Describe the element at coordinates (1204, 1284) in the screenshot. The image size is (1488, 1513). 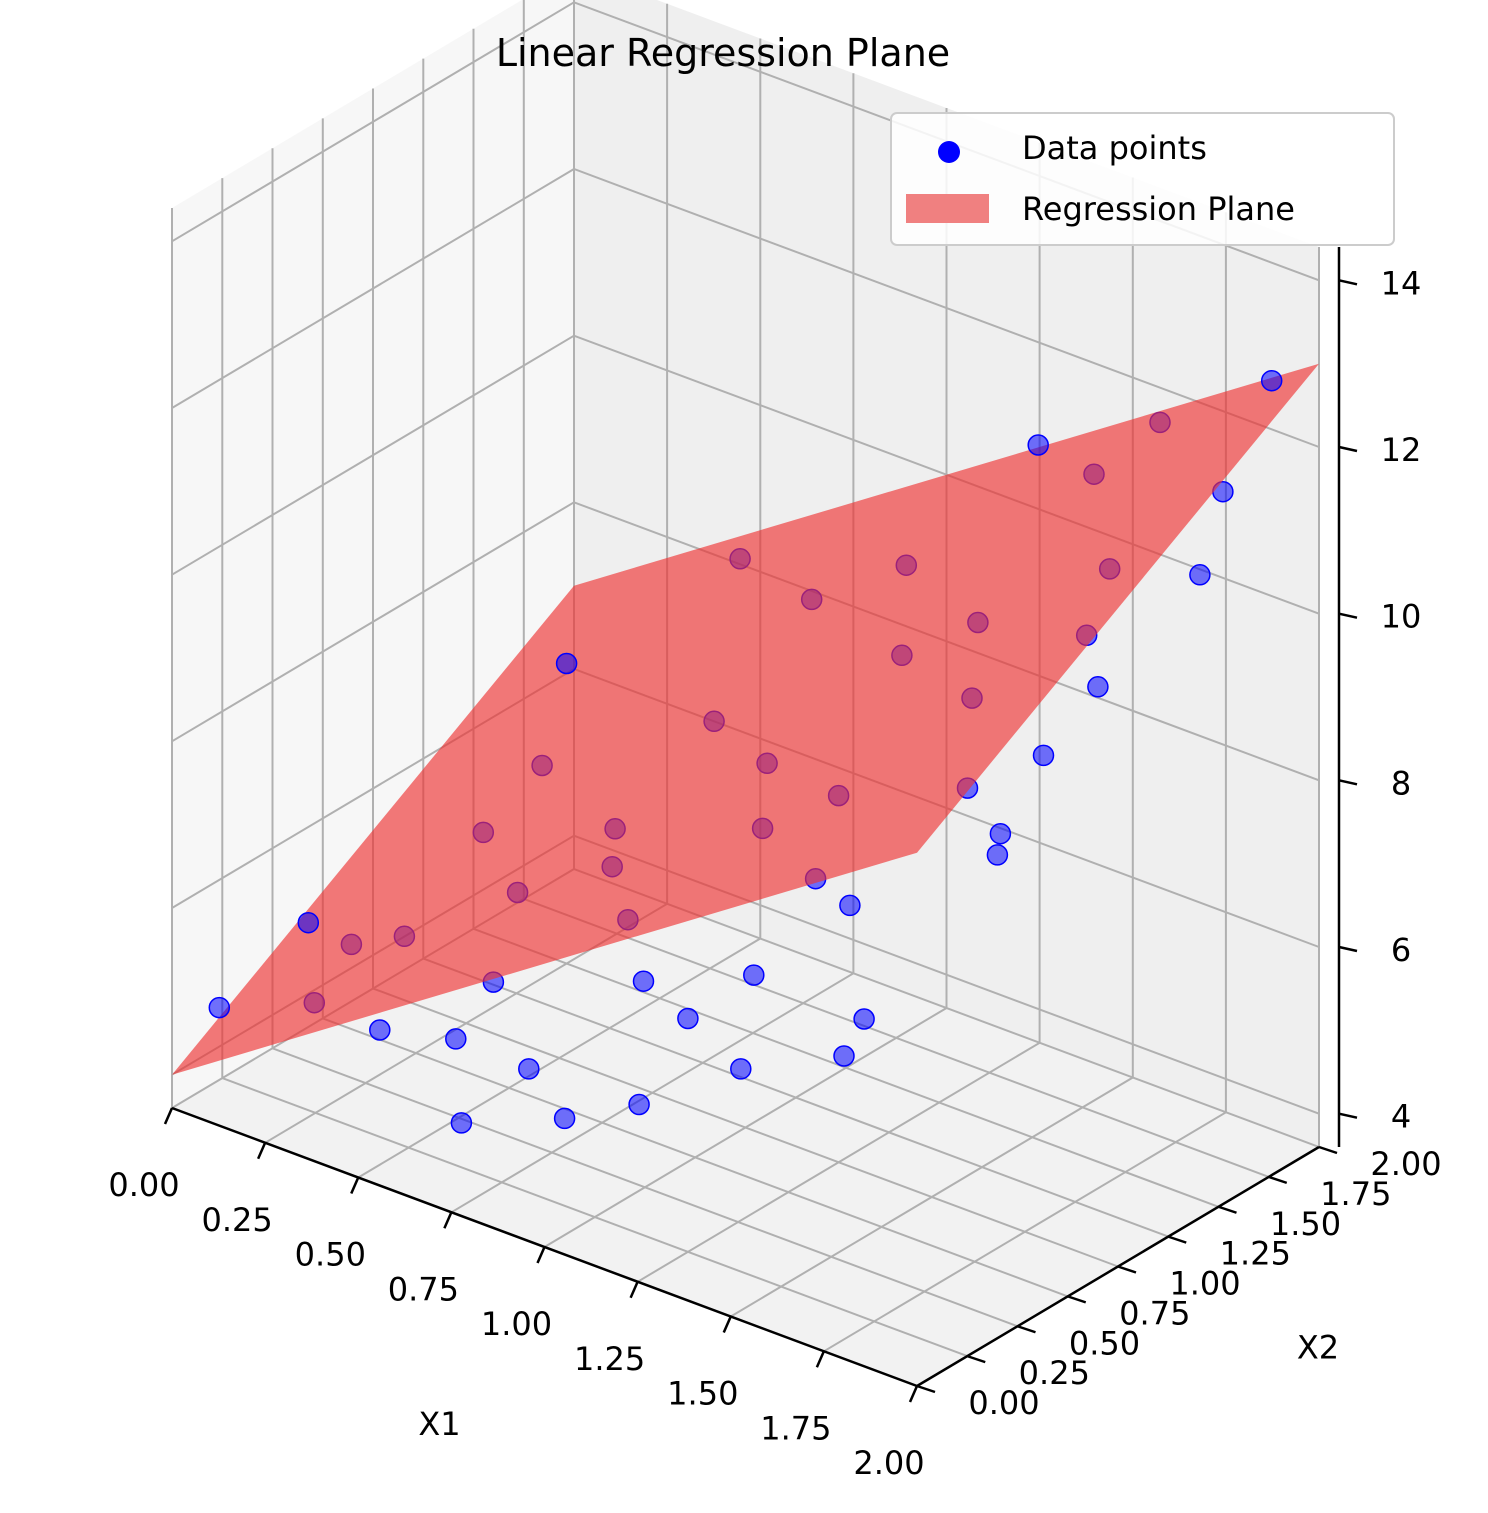
I see `y-tick-label: 1.00` at that location.